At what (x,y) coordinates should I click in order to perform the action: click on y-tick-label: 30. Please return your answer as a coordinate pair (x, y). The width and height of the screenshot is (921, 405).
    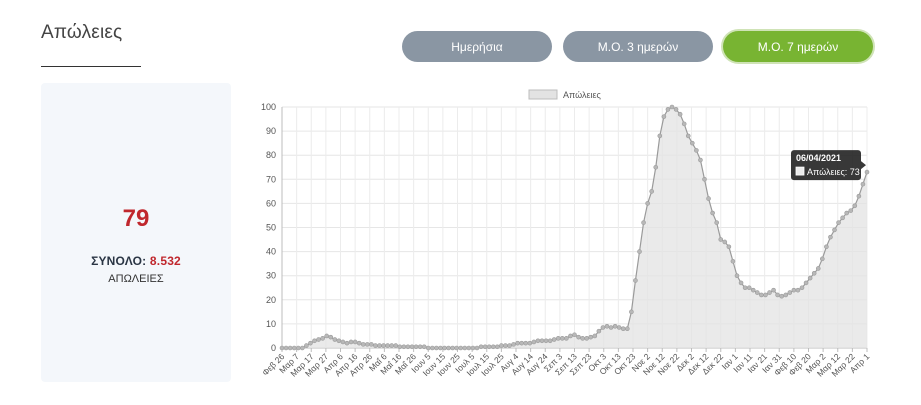
    Looking at the image, I should click on (271, 276).